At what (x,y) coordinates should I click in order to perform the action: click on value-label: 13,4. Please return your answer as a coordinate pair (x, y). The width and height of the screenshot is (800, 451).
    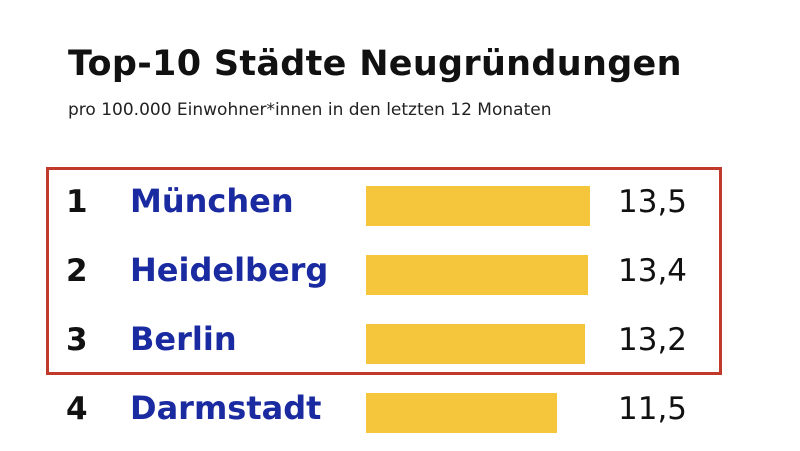
    Looking at the image, I should click on (653, 271).